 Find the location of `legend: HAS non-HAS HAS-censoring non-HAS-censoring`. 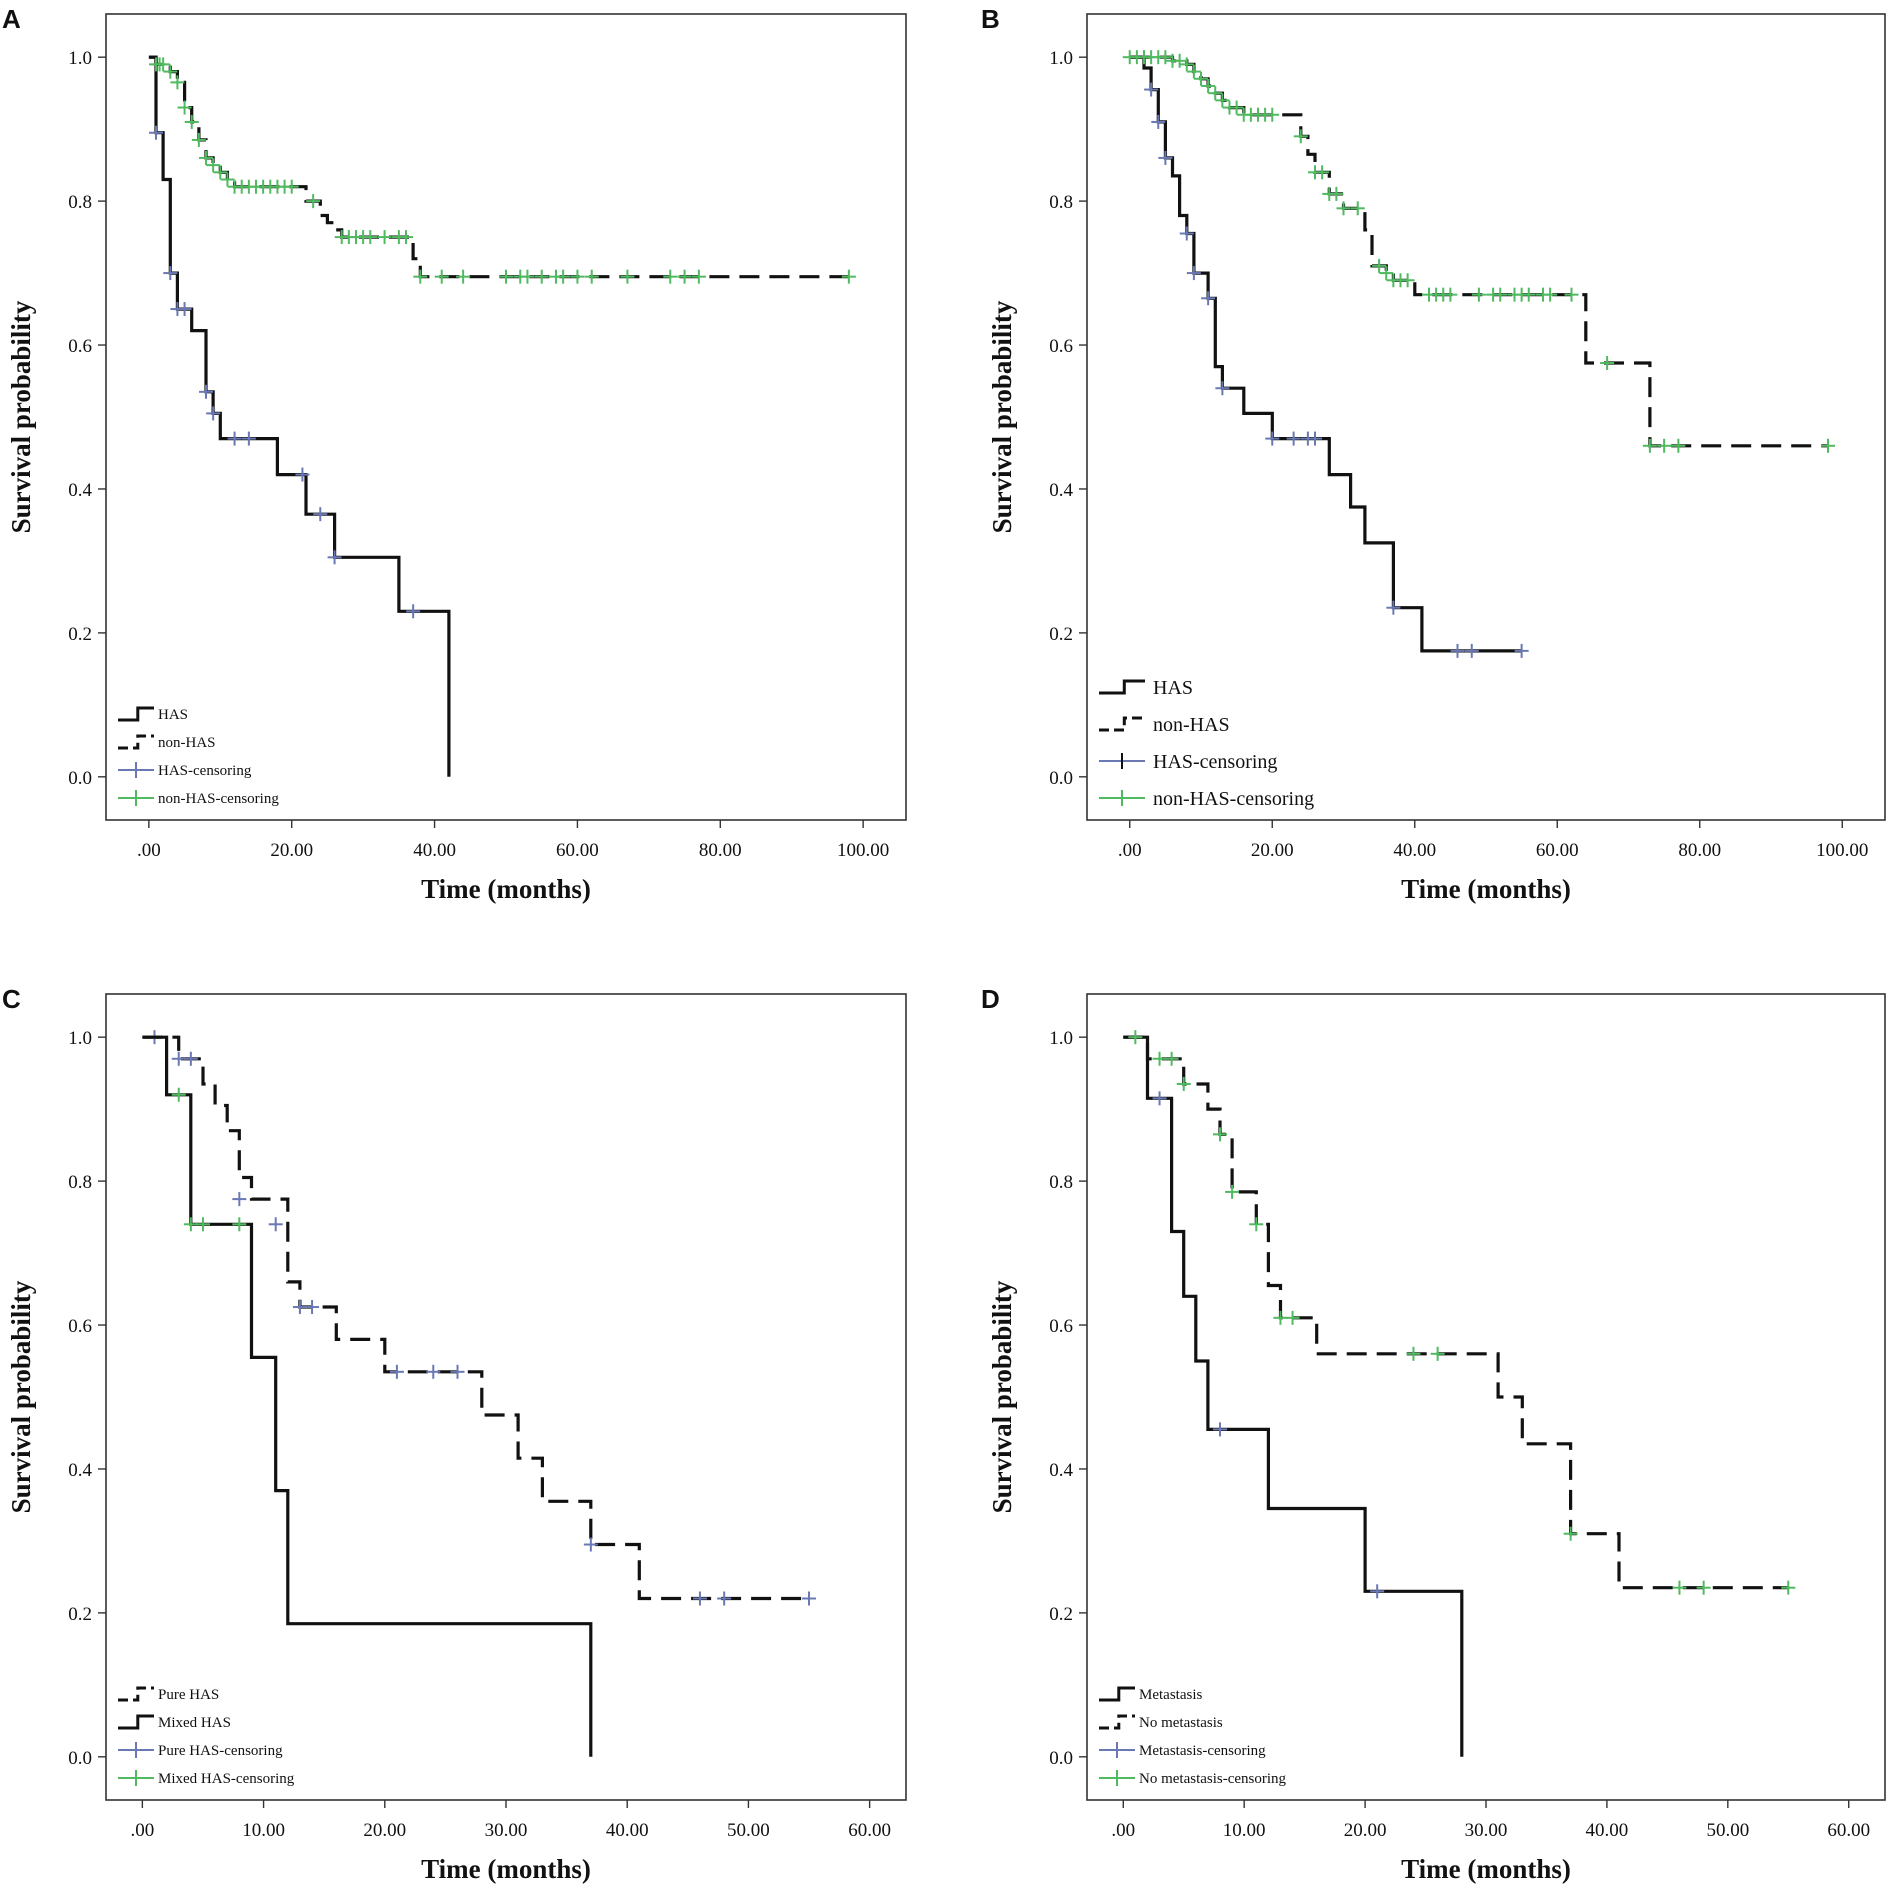

legend: HAS non-HAS HAS-censoring non-HAS-censoring is located at coordinates (198, 756).